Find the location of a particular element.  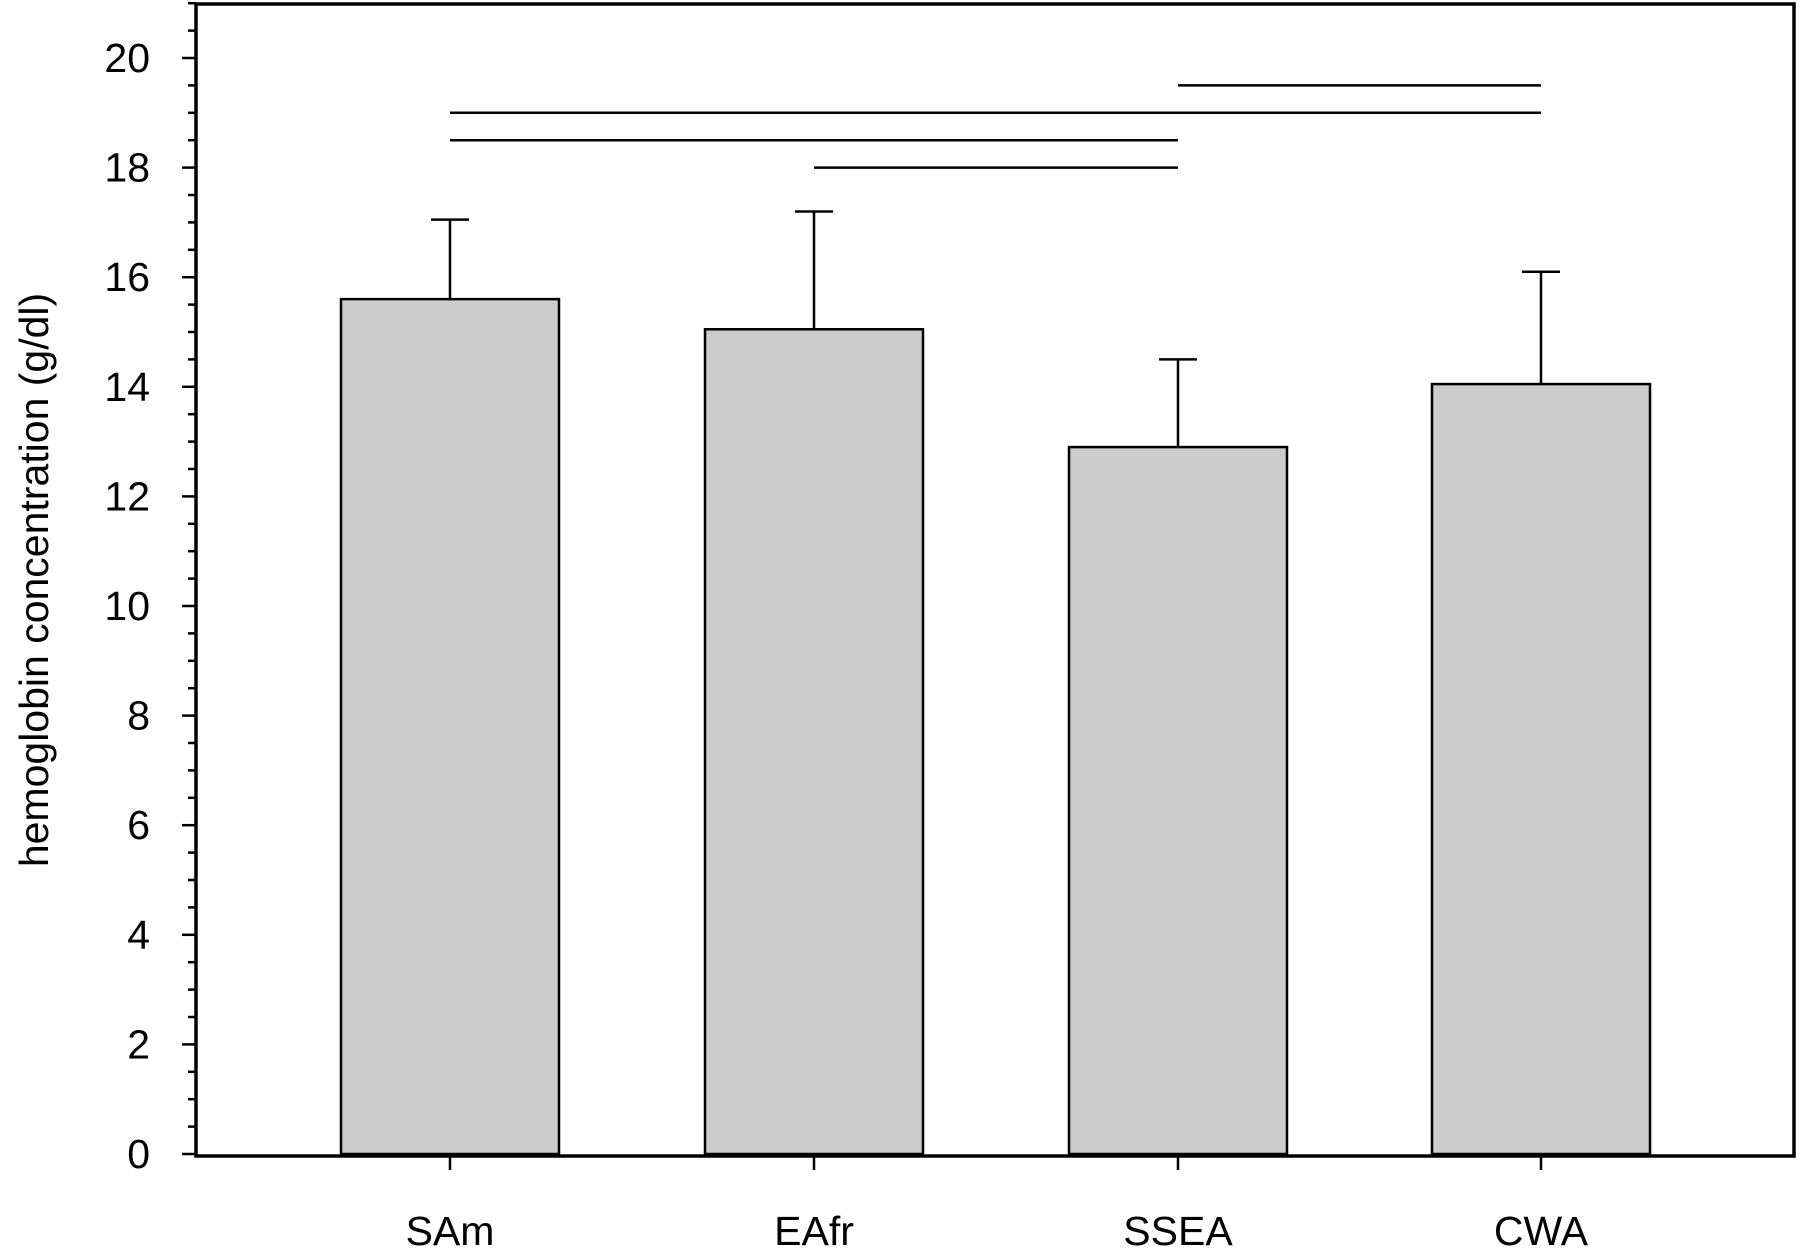

y-tick-label: 8 is located at coordinates (138, 716).